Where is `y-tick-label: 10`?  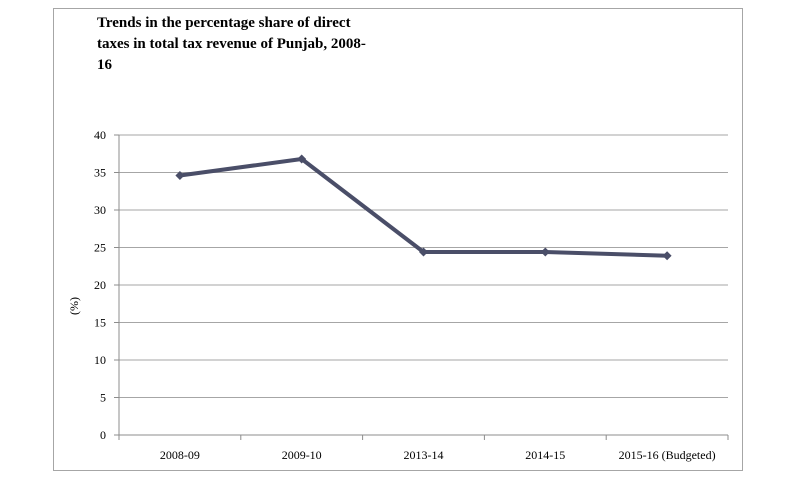
y-tick-label: 10 is located at coordinates (100, 360).